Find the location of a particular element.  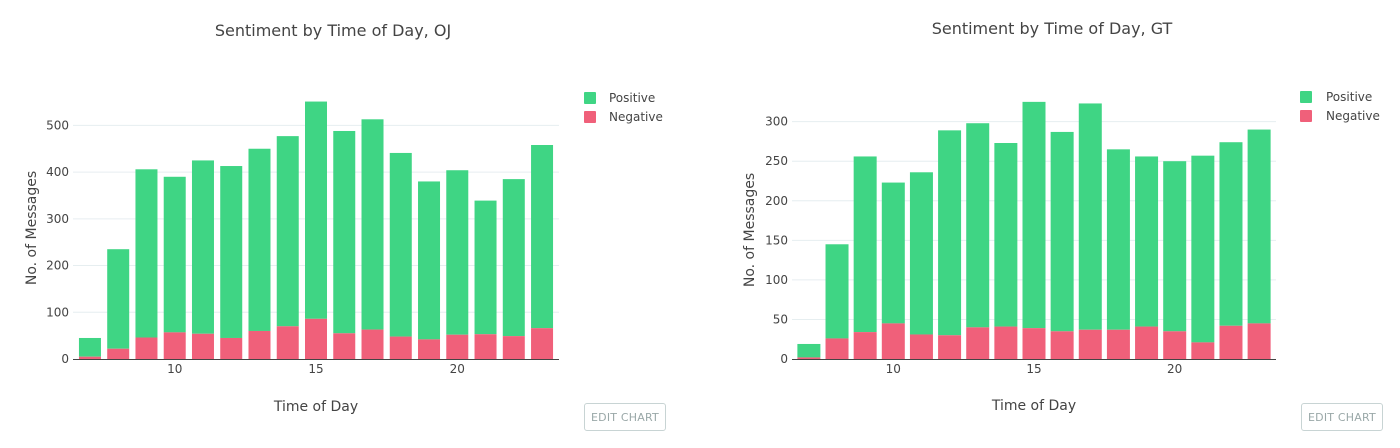

x-axis-title: Time of Day is located at coordinates (1033, 406).